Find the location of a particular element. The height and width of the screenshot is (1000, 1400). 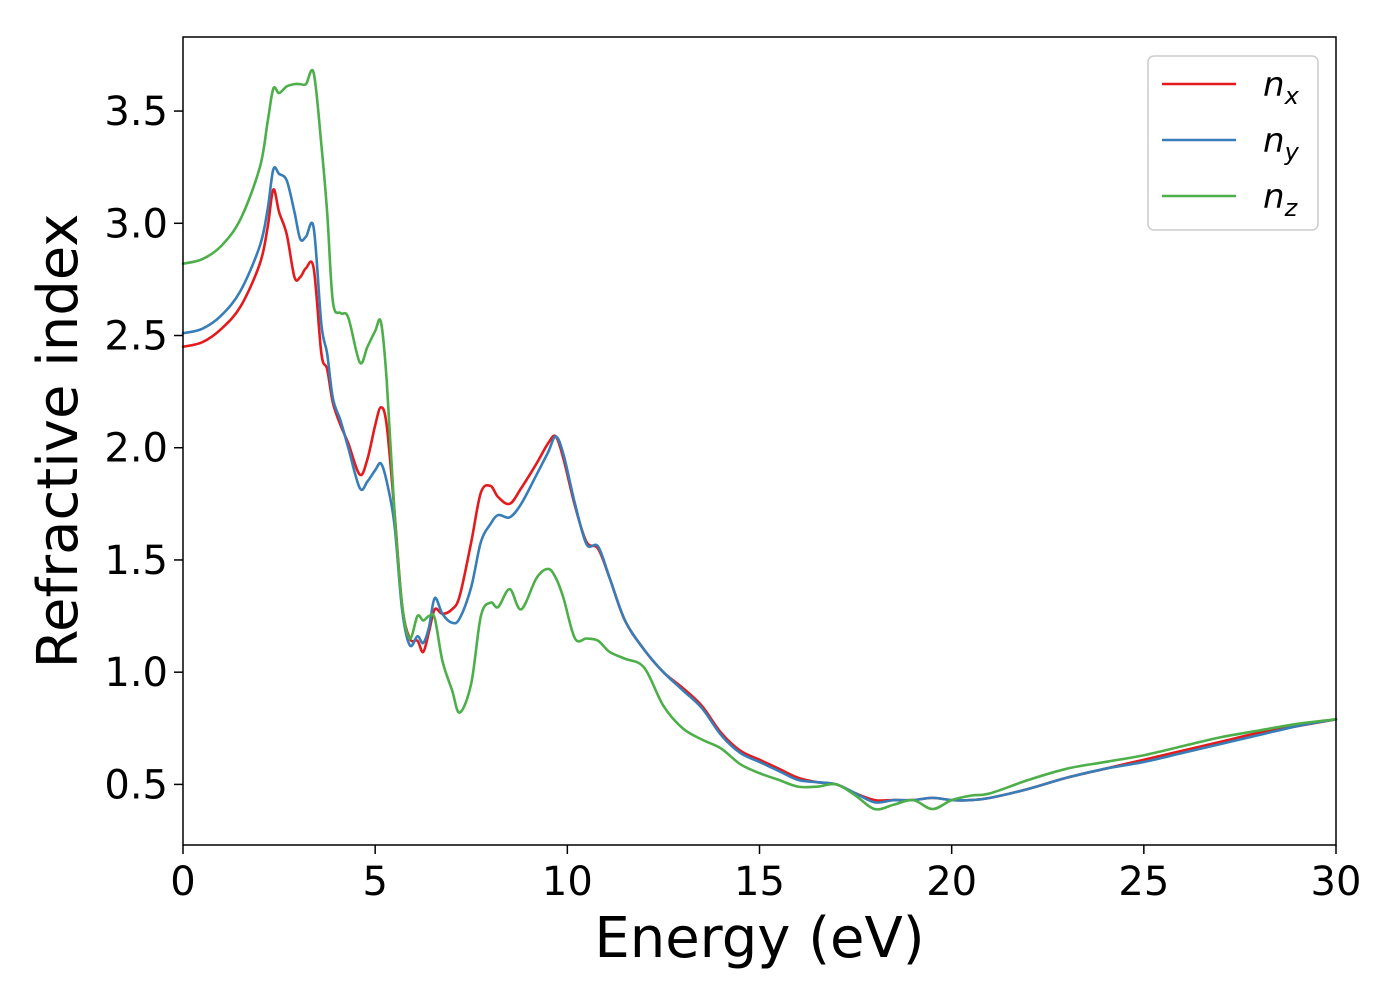

legend-label-n-z: nz is located at coordinates (1281, 199).